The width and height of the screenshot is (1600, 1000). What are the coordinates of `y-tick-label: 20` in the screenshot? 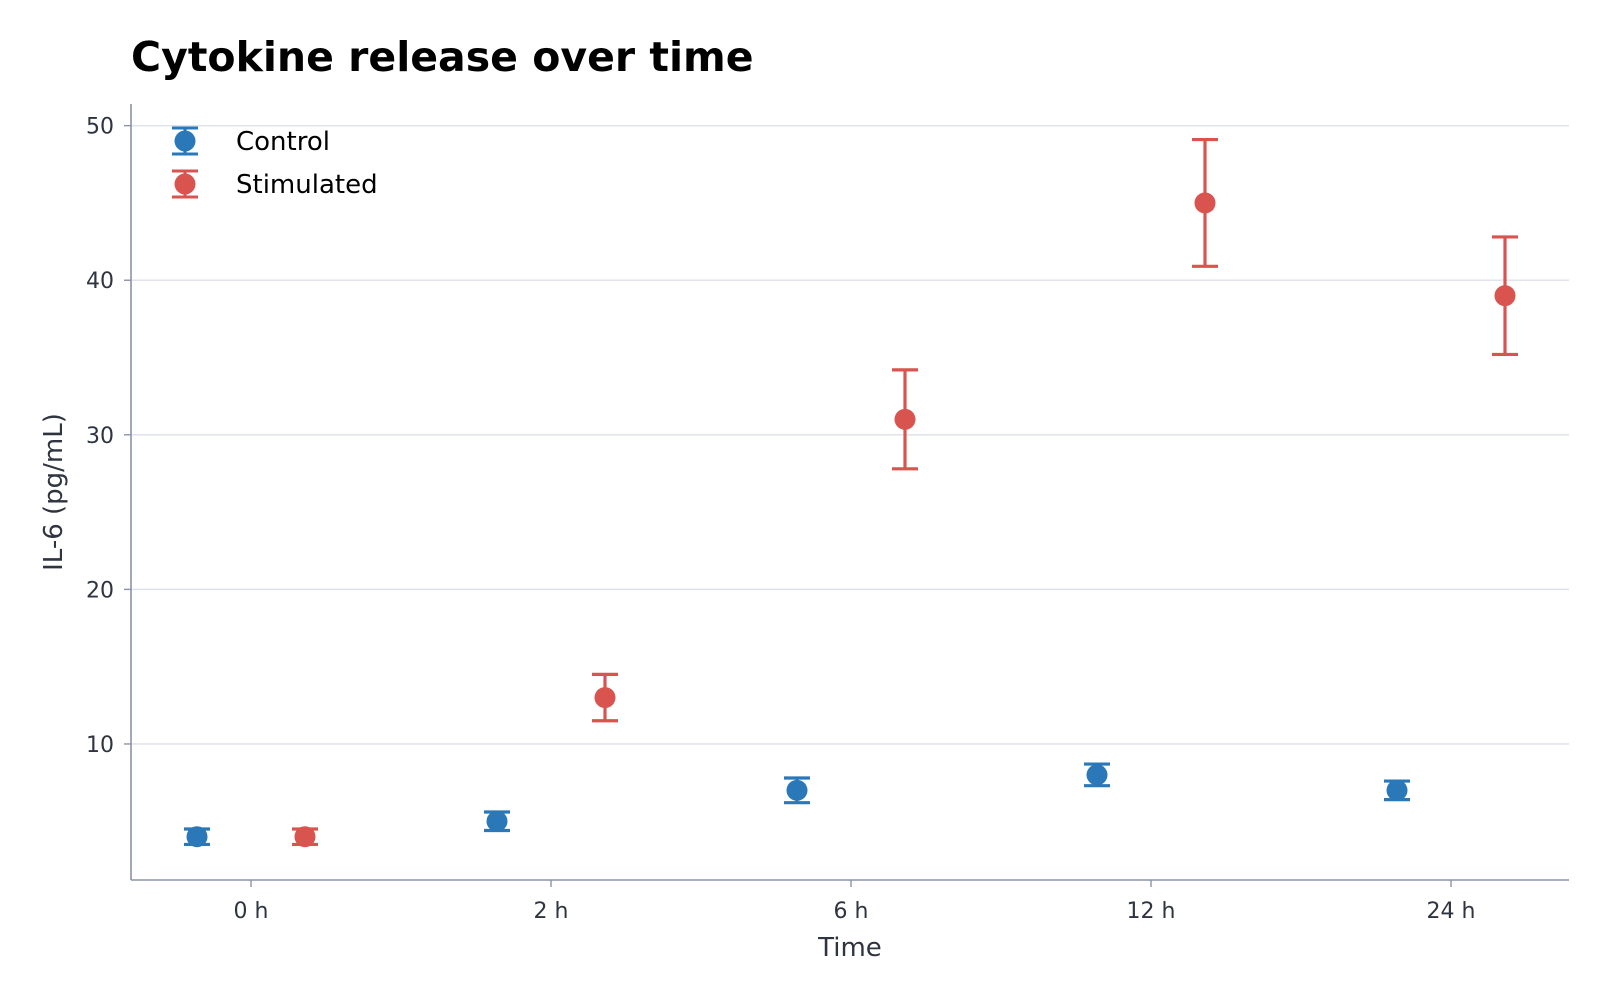 It's located at (100, 590).